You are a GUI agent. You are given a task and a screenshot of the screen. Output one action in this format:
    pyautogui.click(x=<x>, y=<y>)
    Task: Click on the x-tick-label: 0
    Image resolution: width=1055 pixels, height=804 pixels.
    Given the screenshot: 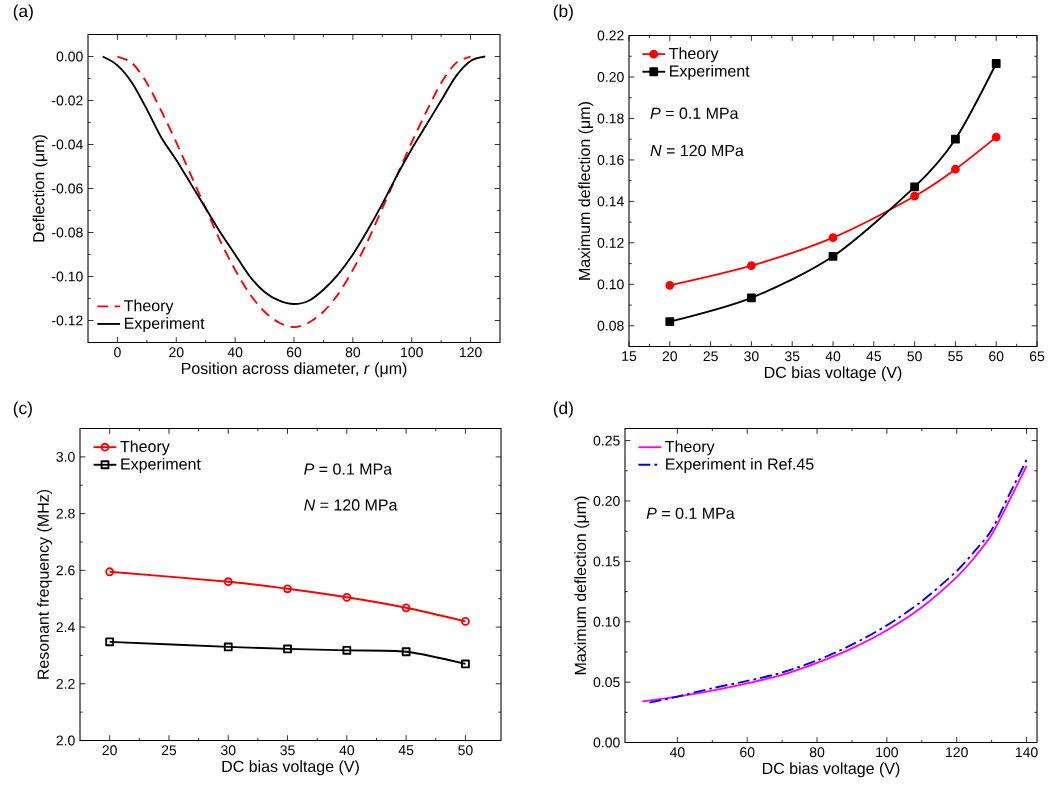 What is the action you would take?
    pyautogui.click(x=117, y=352)
    